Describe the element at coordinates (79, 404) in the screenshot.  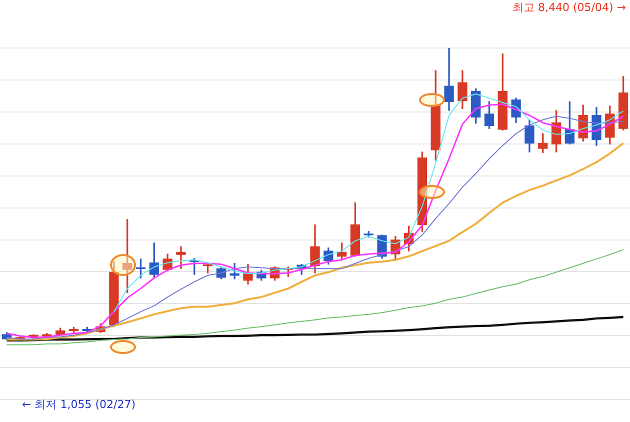
I see `text: ← 최저 1,055 (02/27)` at that location.